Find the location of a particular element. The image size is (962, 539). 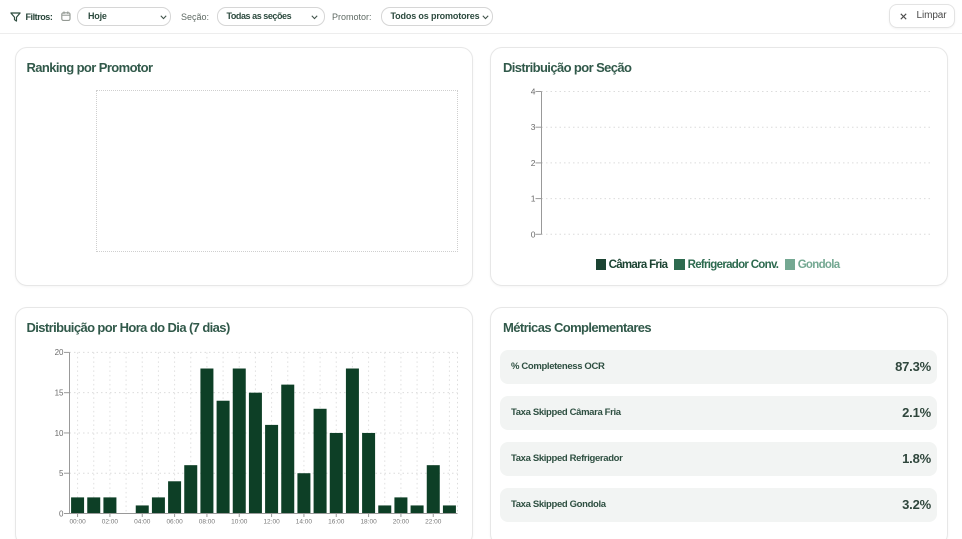

svg-text: 2 is located at coordinates (533, 163).